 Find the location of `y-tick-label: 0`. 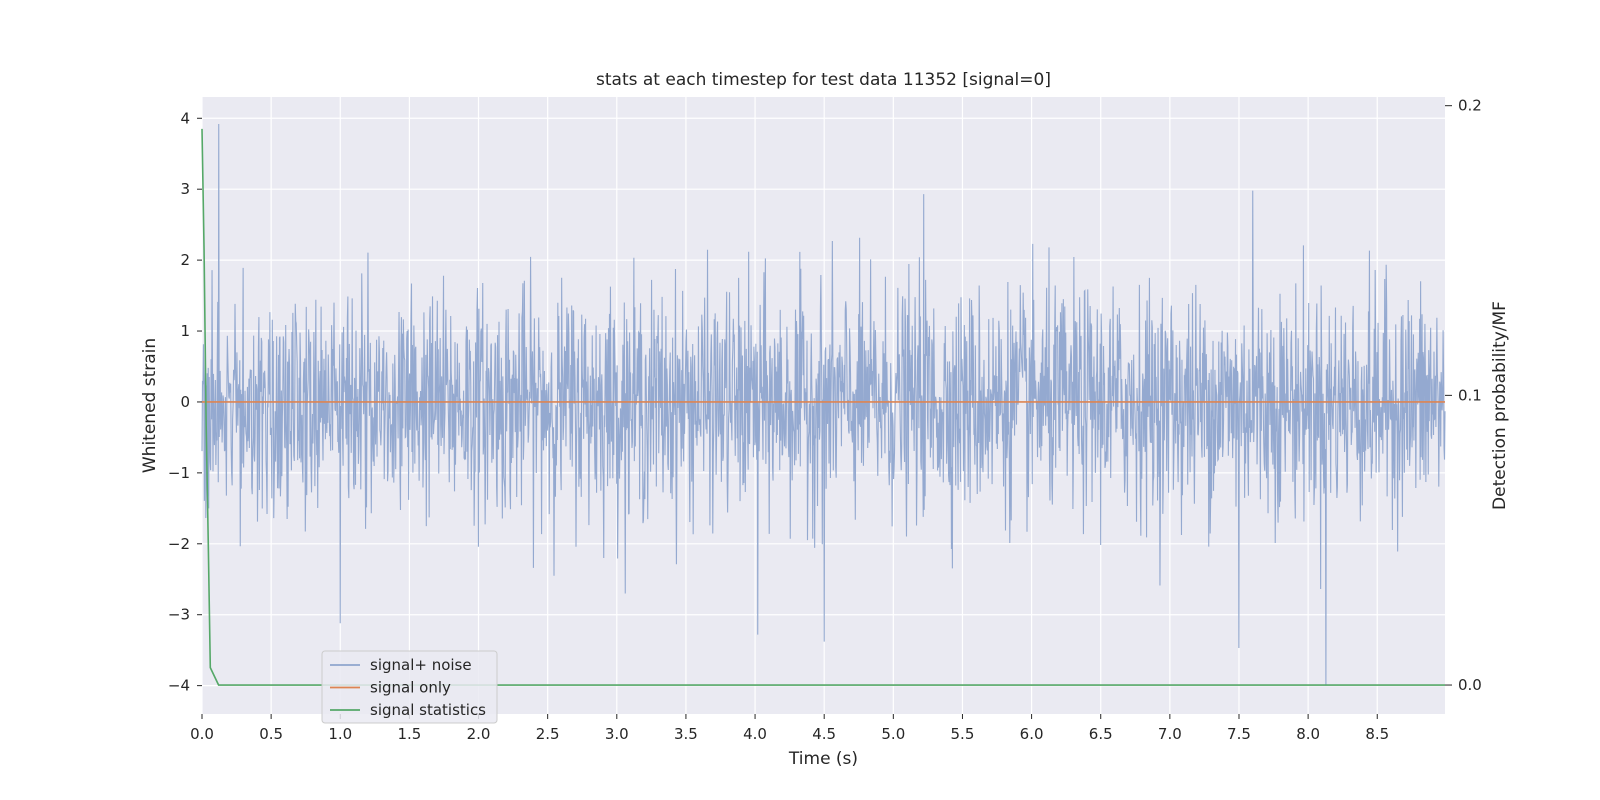

y-tick-label: 0 is located at coordinates (185, 402).